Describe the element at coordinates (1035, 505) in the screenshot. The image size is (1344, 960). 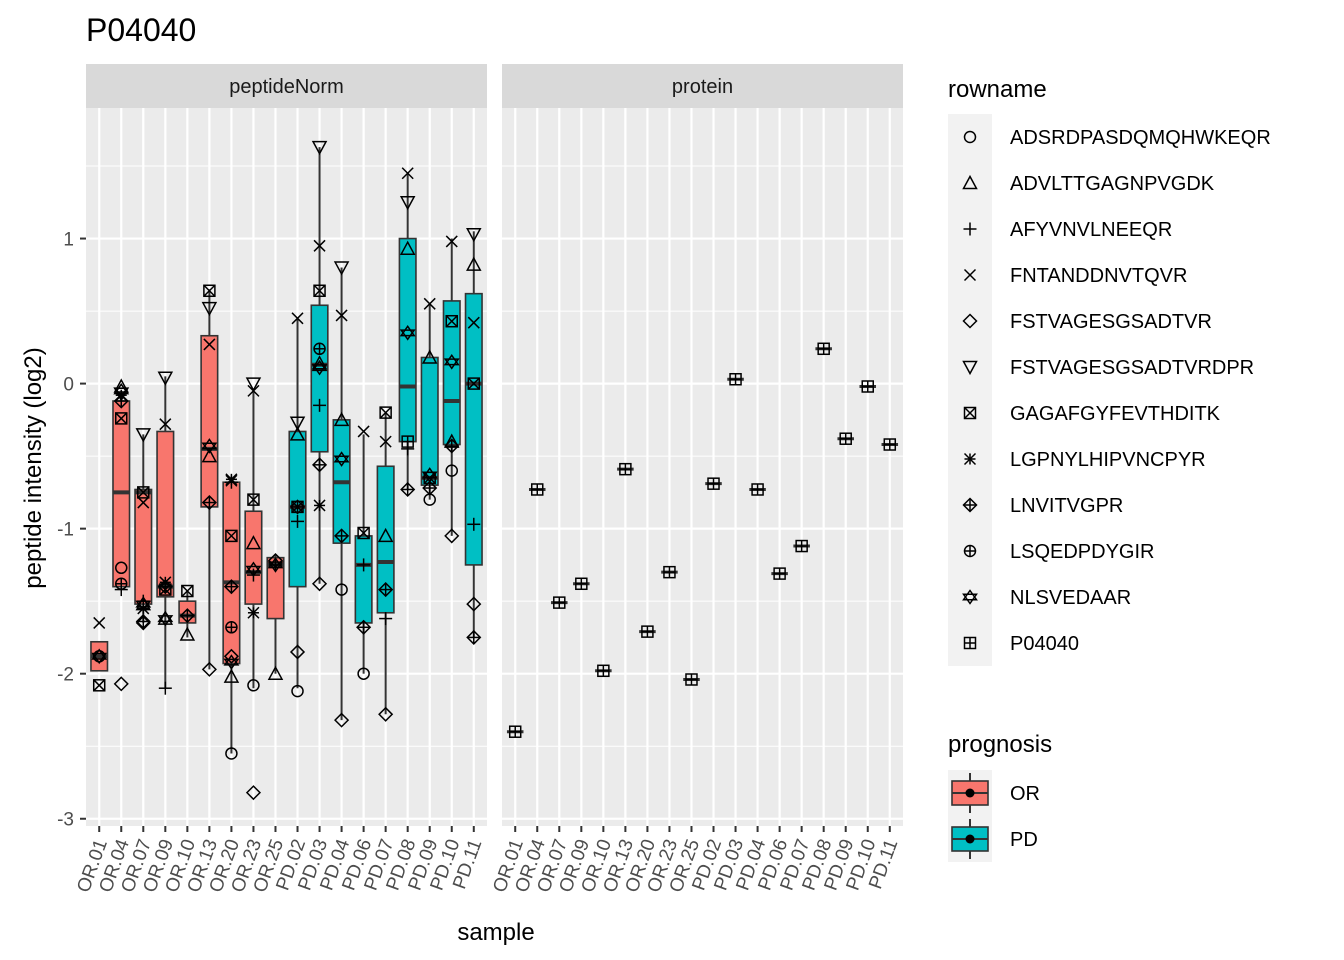
I see `legend-item-LNVITVGPR: LNVITVGPR` at that location.